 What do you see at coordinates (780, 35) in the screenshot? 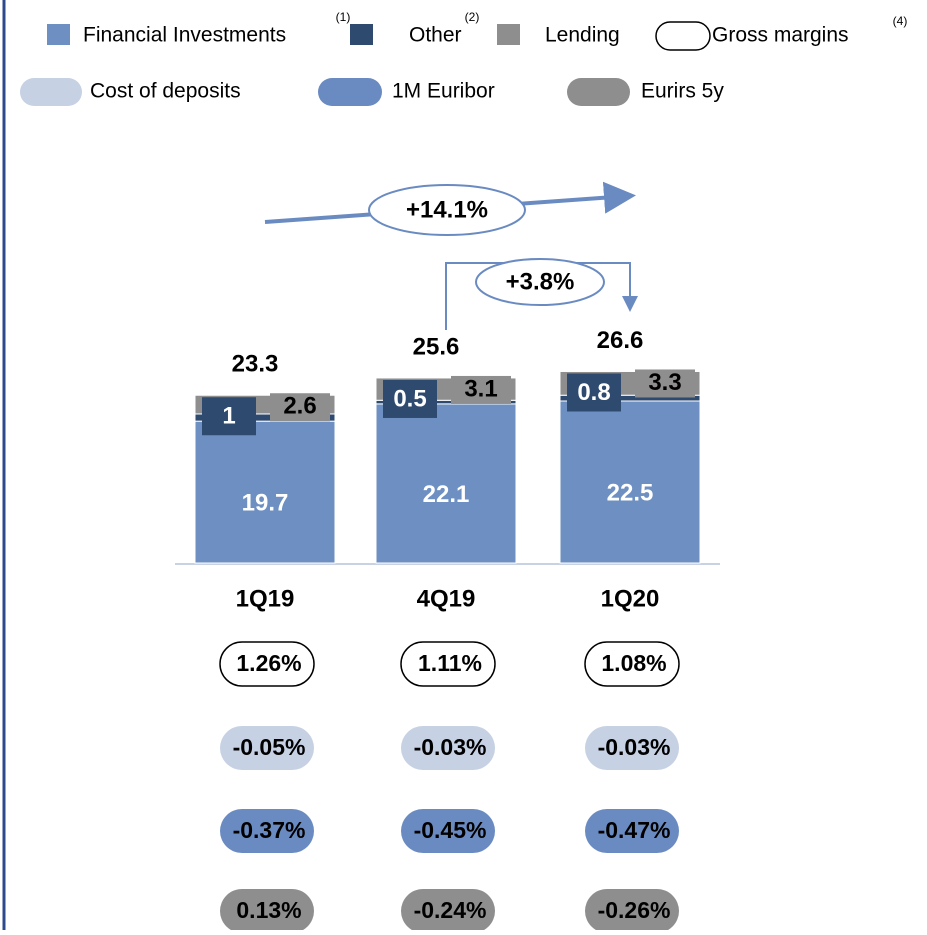
I see `legend-label: Gross margins` at bounding box center [780, 35].